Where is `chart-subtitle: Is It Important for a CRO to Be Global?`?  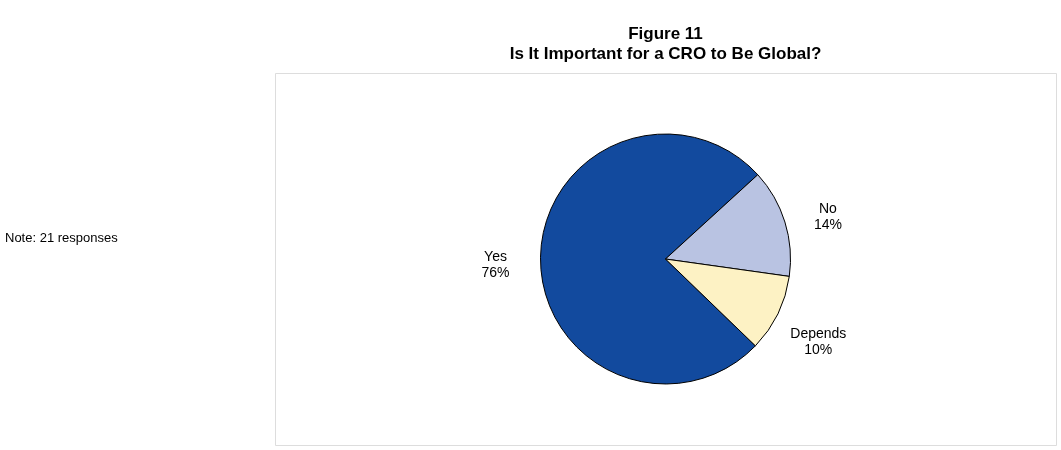 chart-subtitle: Is It Important for a CRO to Be Global? is located at coordinates (665, 53).